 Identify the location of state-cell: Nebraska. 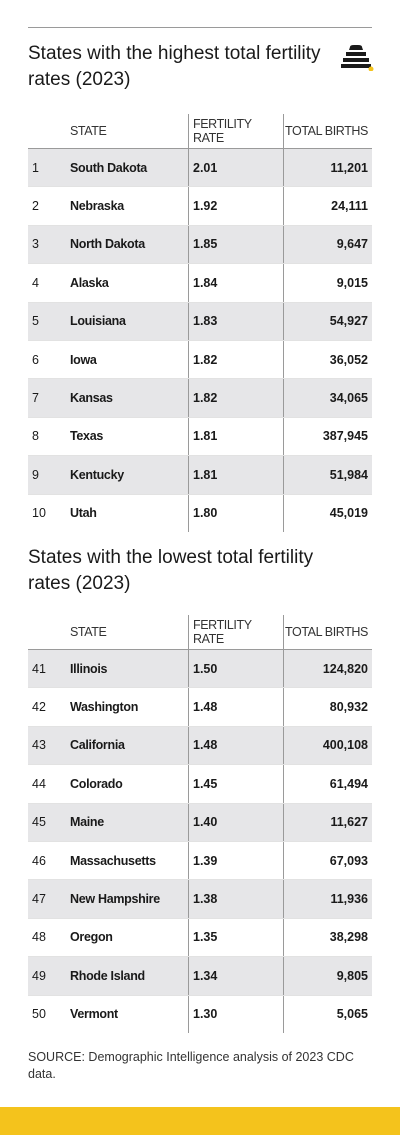
(127, 206).